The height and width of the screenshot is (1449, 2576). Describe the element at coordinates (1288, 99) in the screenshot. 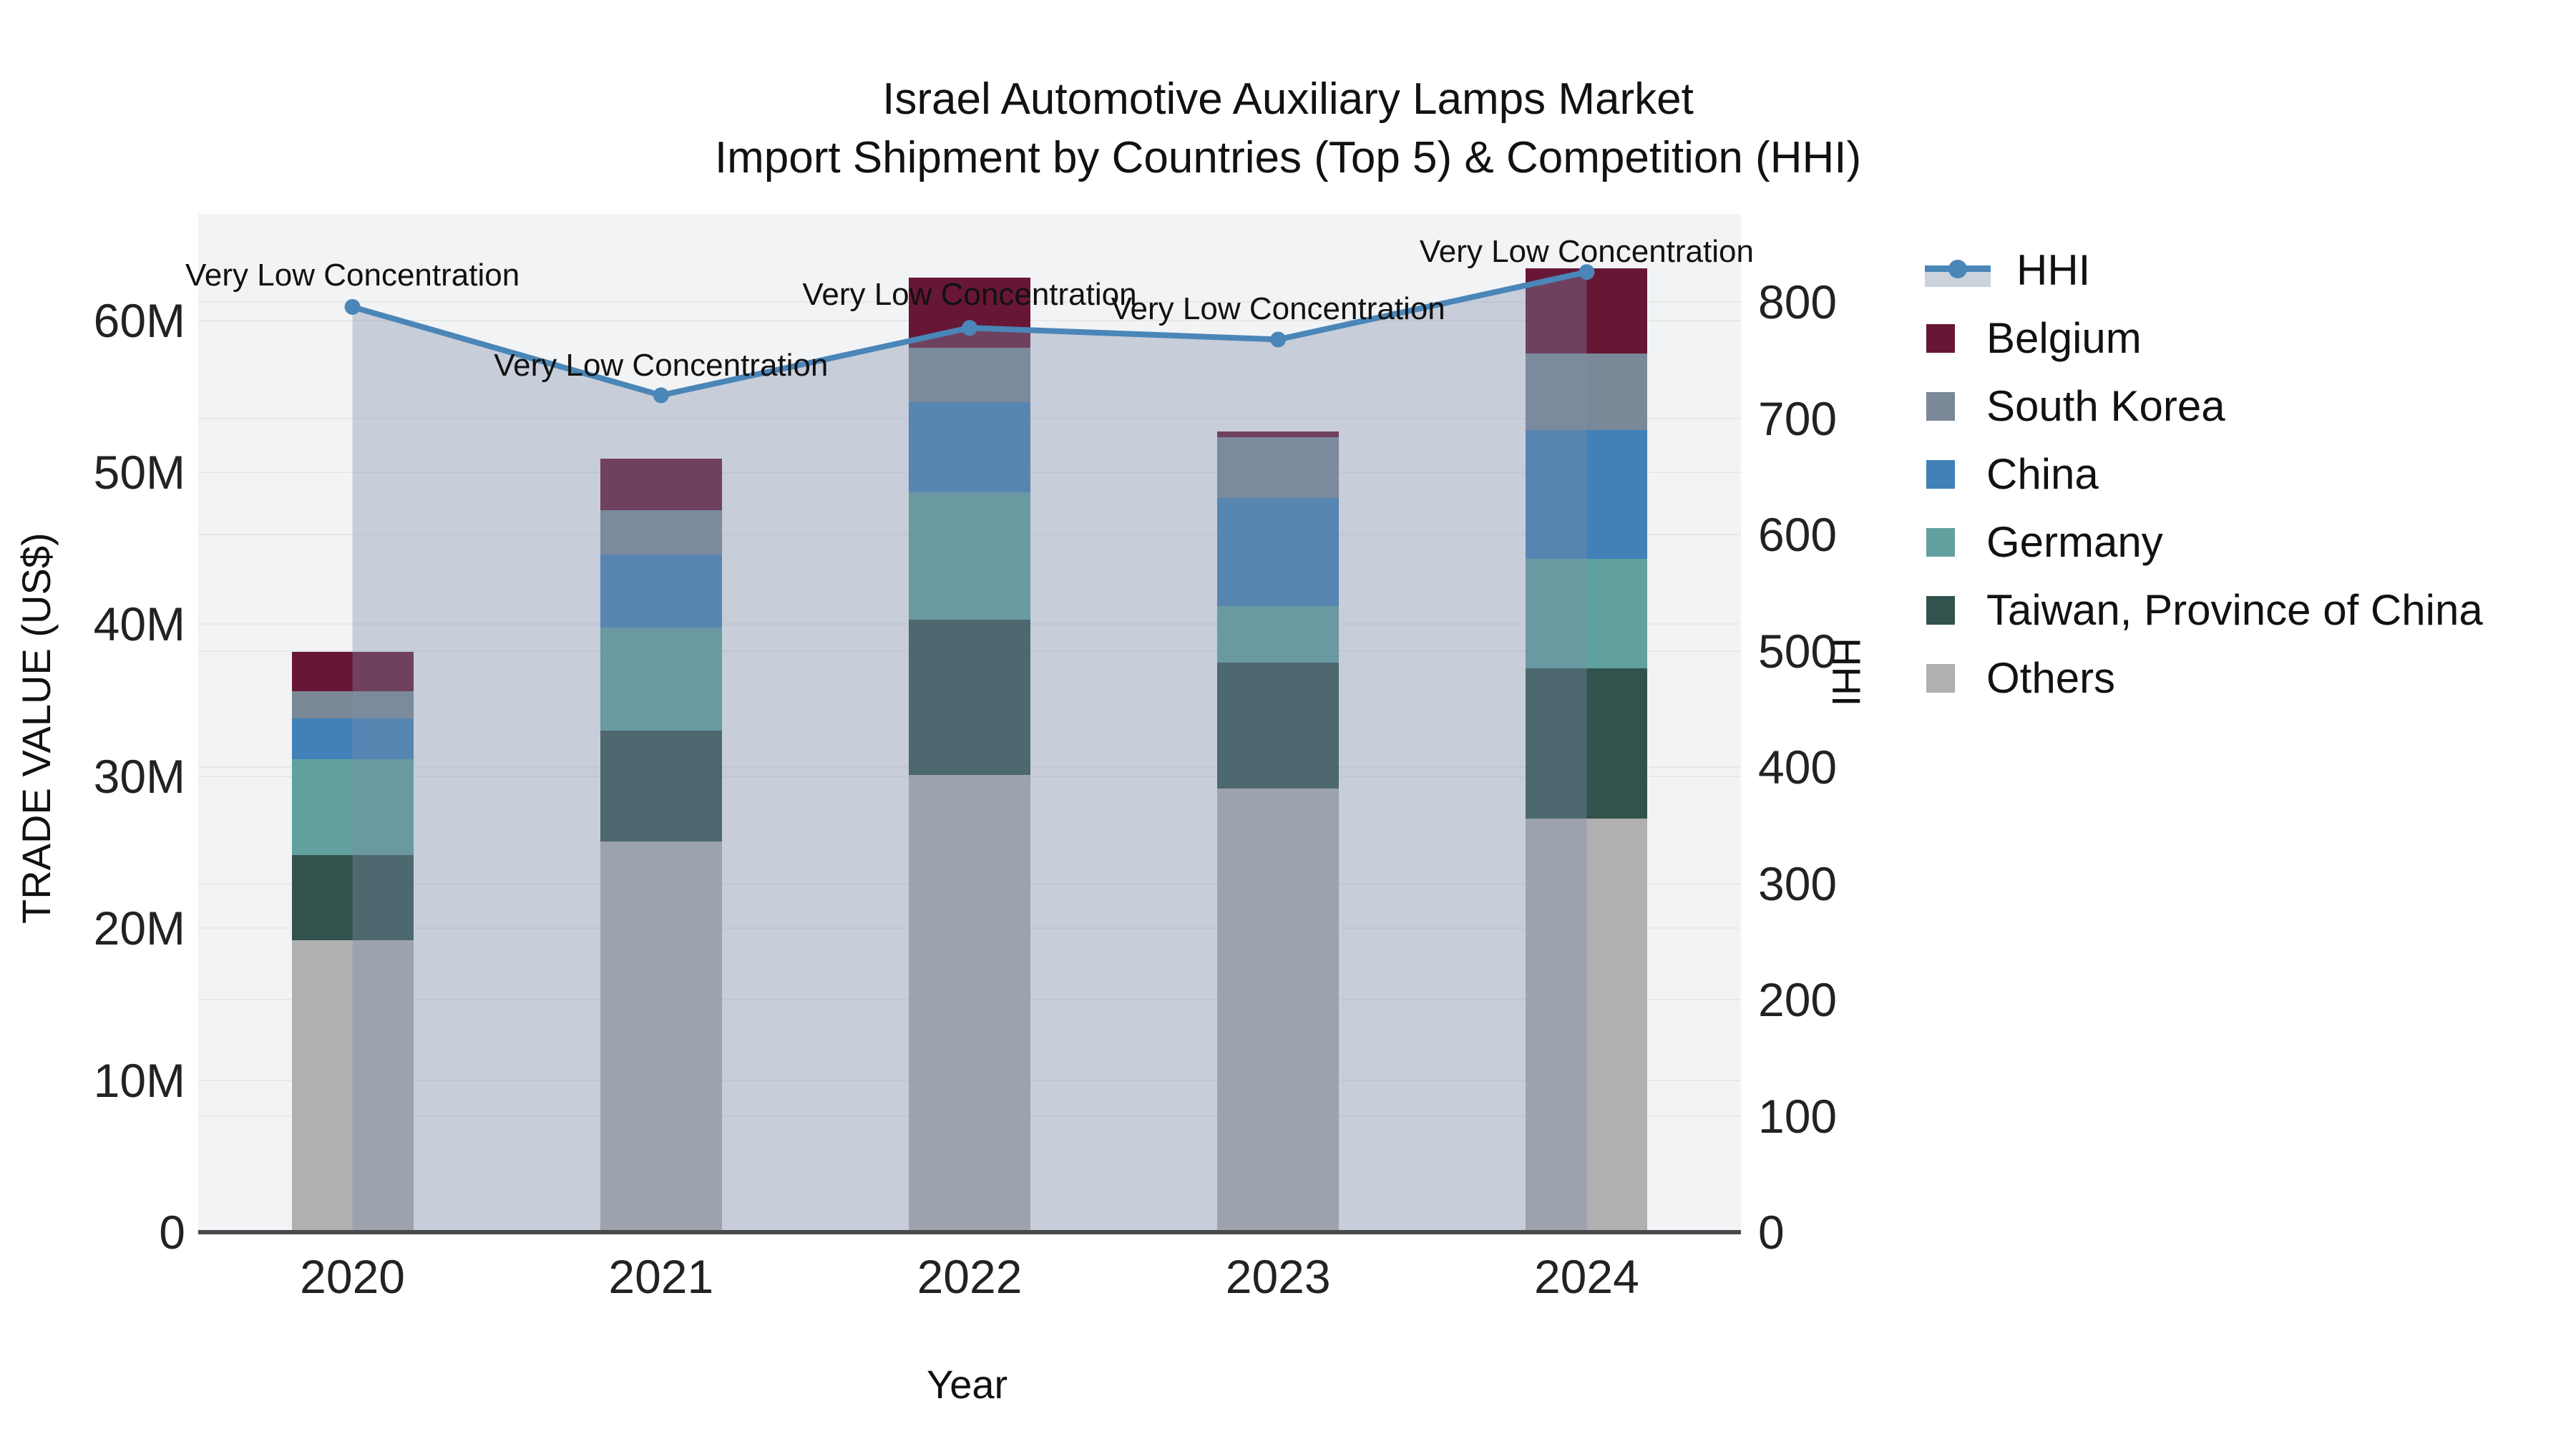

I see `chart-title-line1: Israel Automotive Auxiliary Lamps Market` at that location.